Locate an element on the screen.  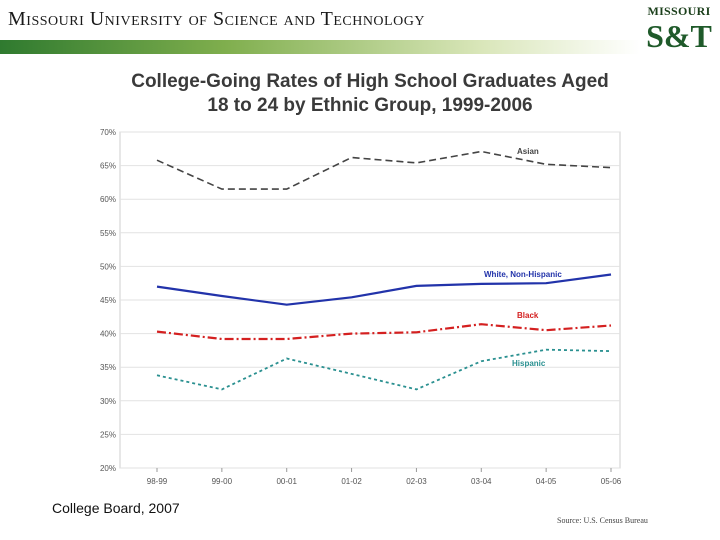
x-tick-label: 05-06 is located at coordinates (611, 481).